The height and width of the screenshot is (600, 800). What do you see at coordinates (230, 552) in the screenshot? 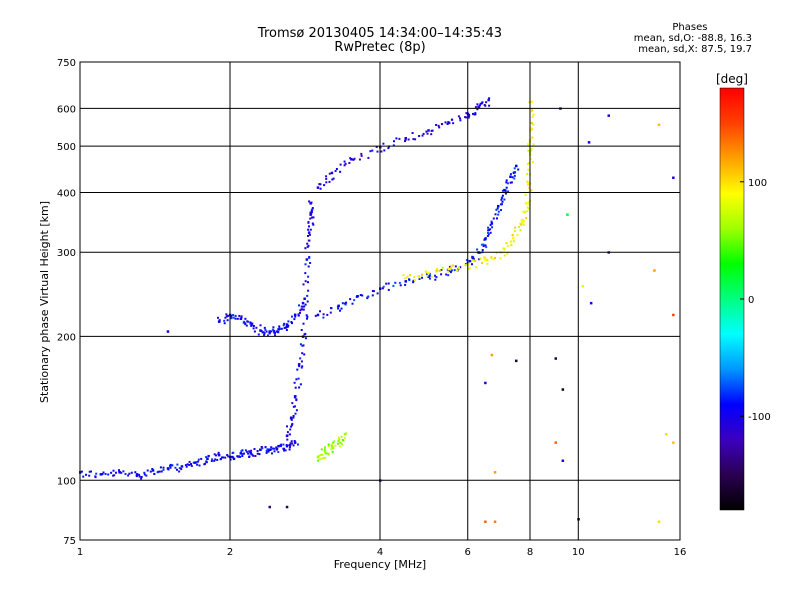
I see `x-tick-label: 2` at bounding box center [230, 552].